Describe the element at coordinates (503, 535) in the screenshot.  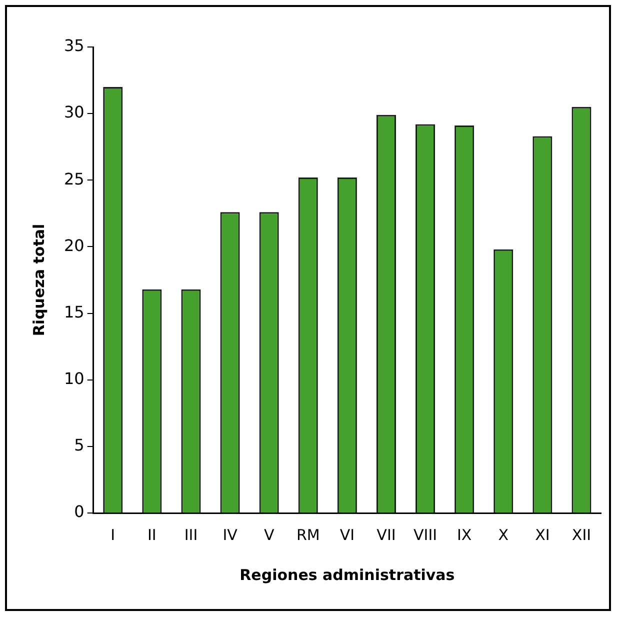
I see `x-tick-label: X` at that location.